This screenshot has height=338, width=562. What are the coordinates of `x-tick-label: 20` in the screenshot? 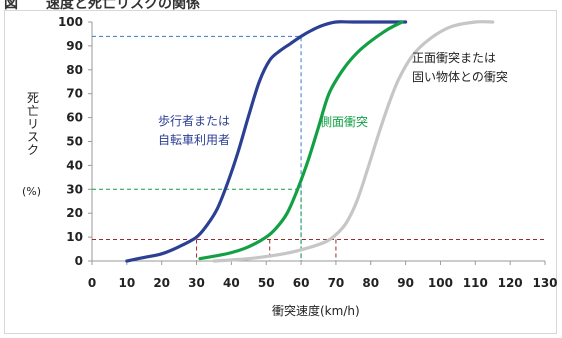 It's located at (161, 283).